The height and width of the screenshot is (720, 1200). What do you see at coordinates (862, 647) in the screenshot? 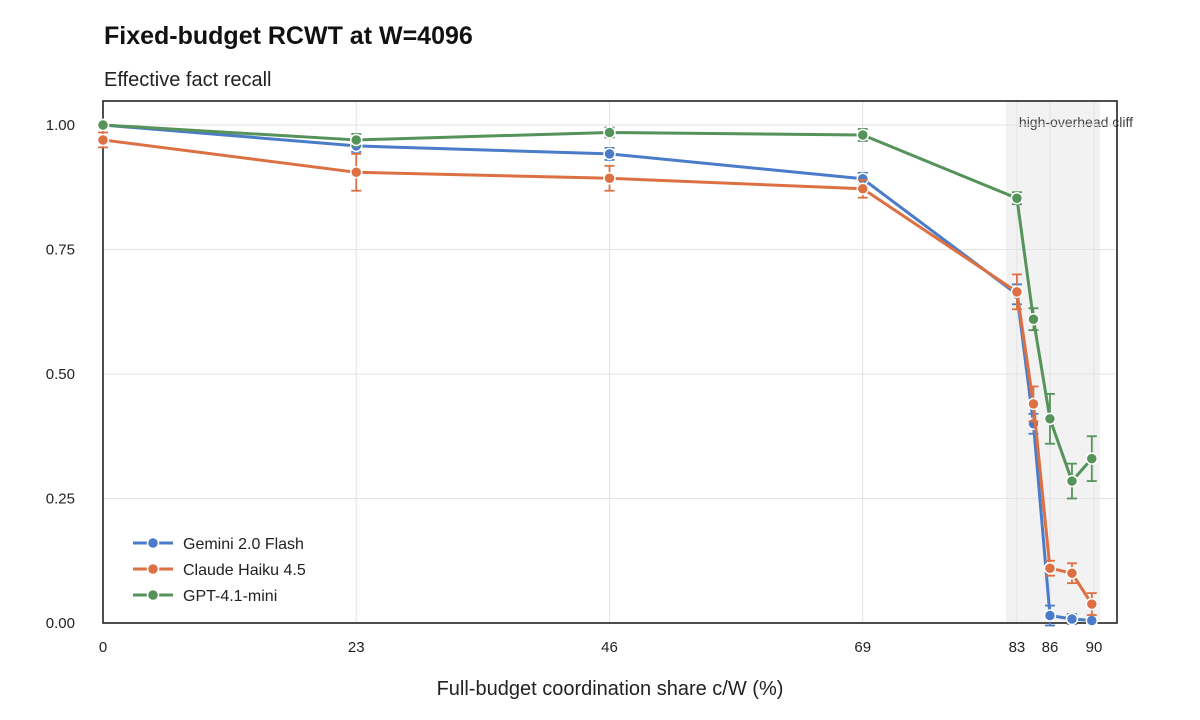
I see `x-tick-label: 69` at bounding box center [862, 647].